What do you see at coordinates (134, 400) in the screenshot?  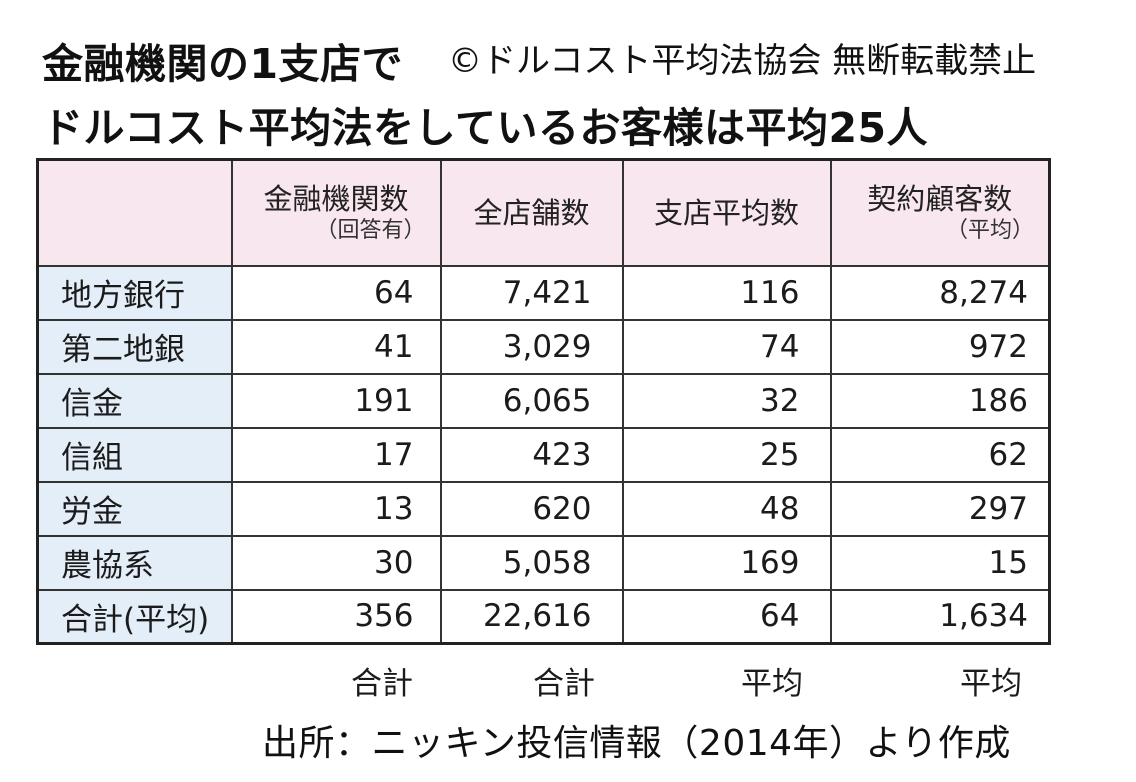 I see `row-label: 信金` at bounding box center [134, 400].